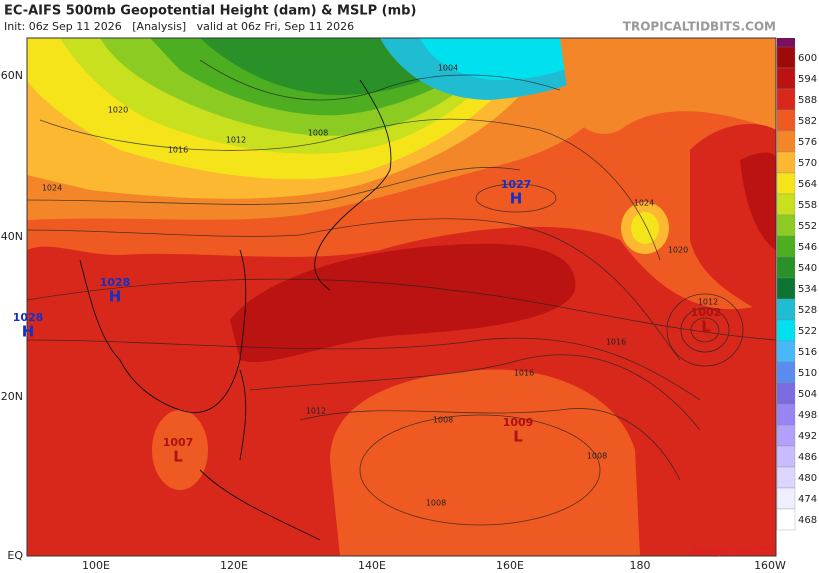 The height and width of the screenshot is (573, 819). I want to click on colorbar-label: 468, so click(807, 520).